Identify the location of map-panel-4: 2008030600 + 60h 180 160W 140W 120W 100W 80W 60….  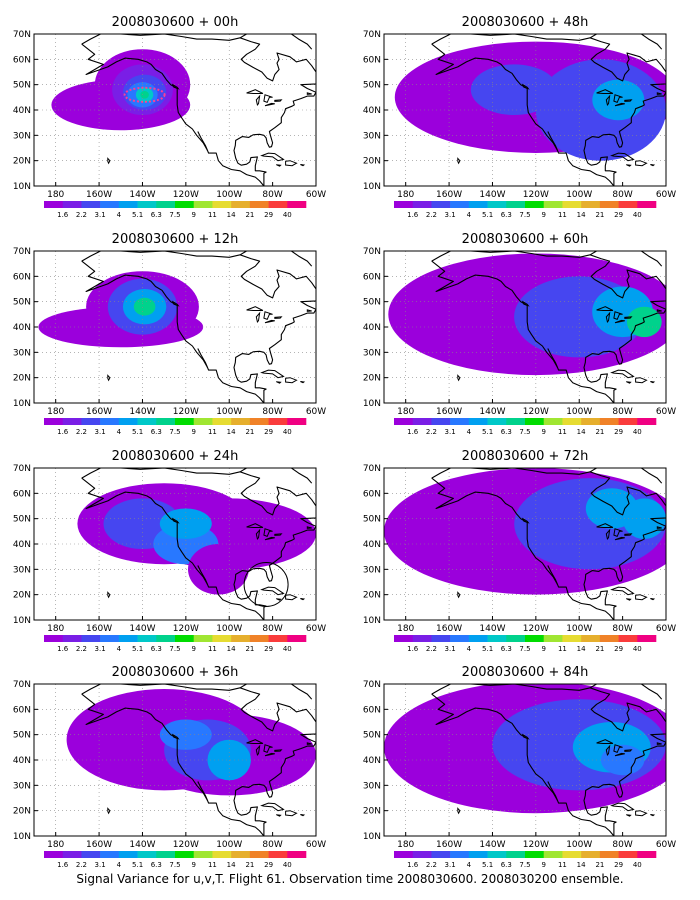
(519, 334).